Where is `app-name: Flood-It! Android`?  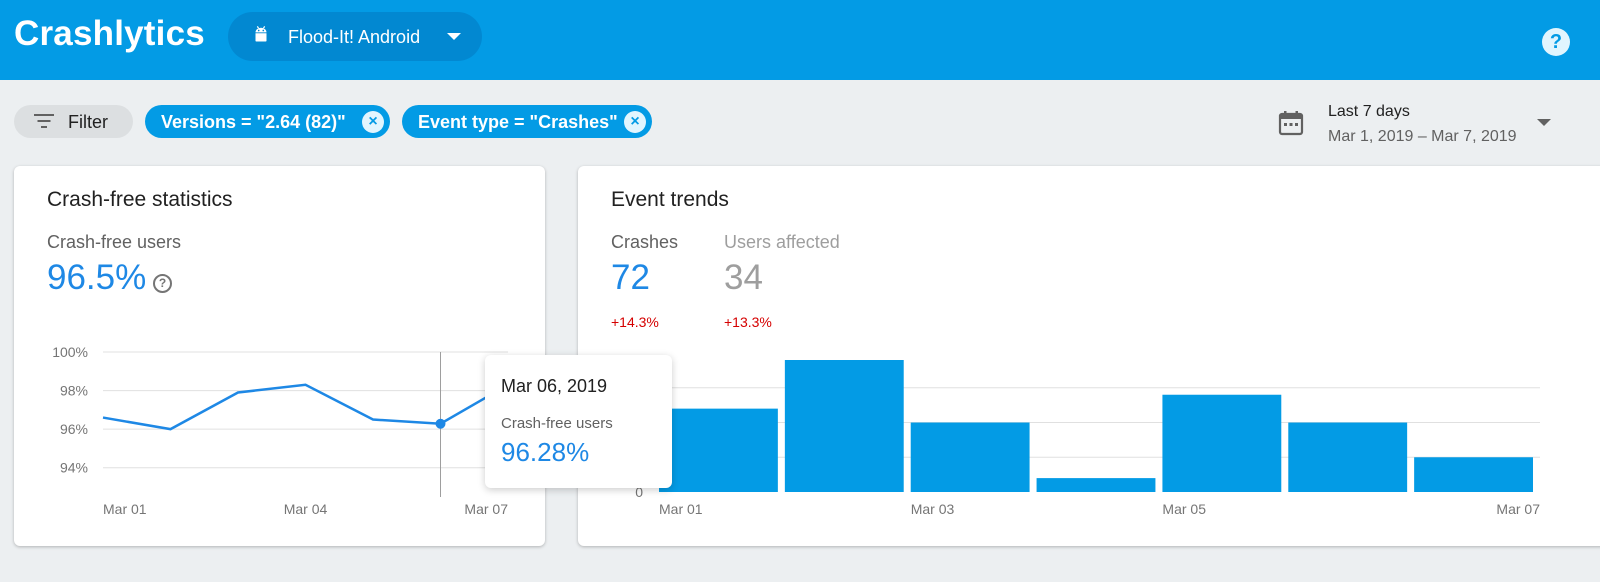 app-name: Flood-It! Android is located at coordinates (354, 37).